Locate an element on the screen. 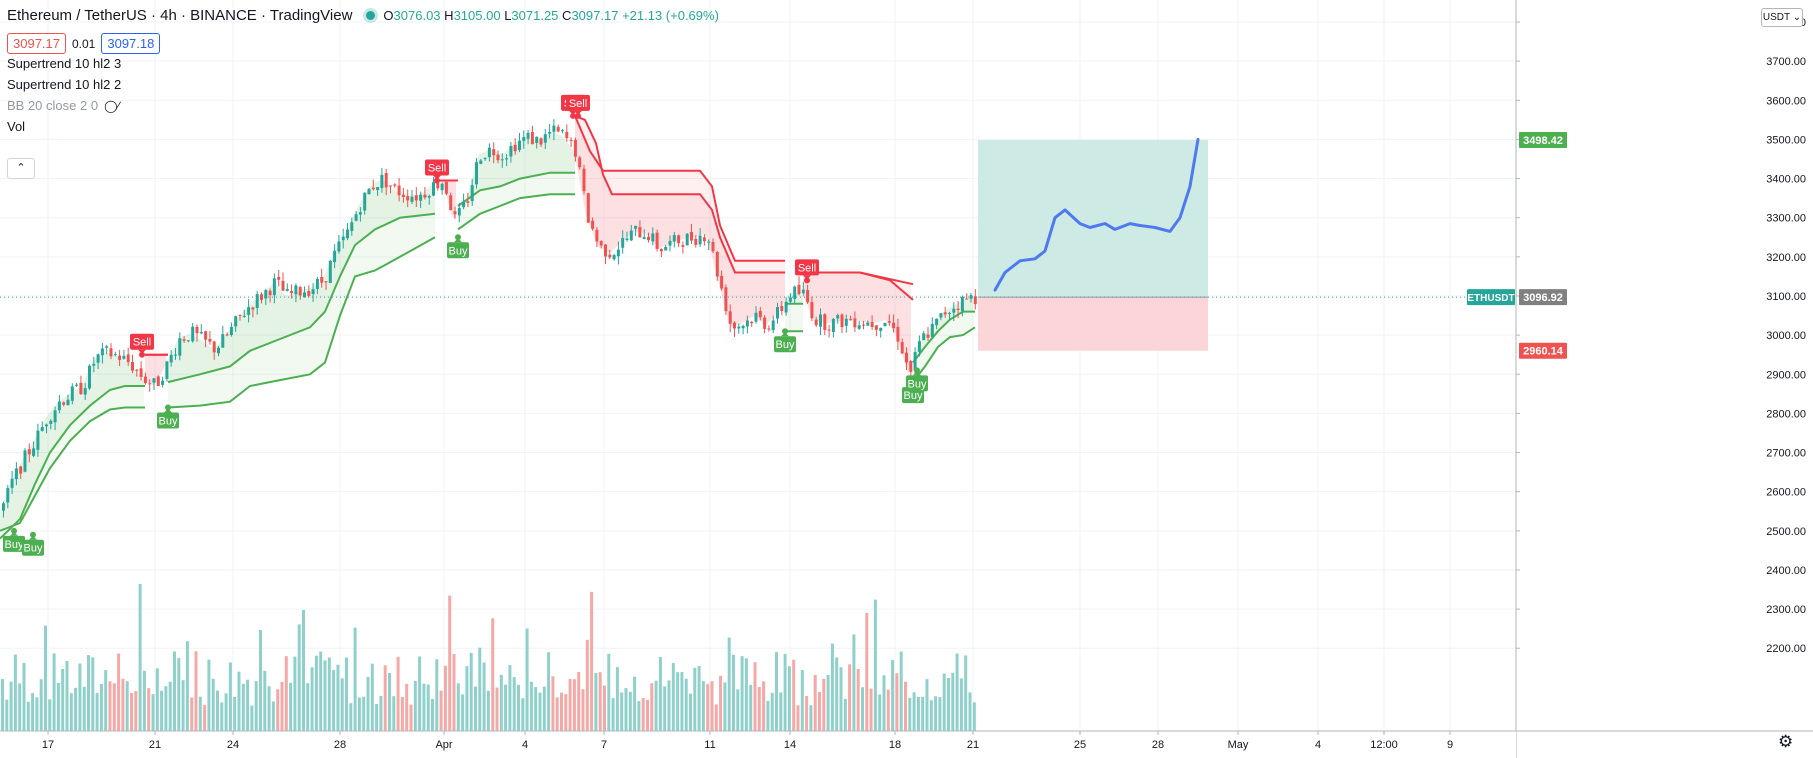 The image size is (1813, 758). ohlc-change: +21.13 (+0.69%) is located at coordinates (670, 15).